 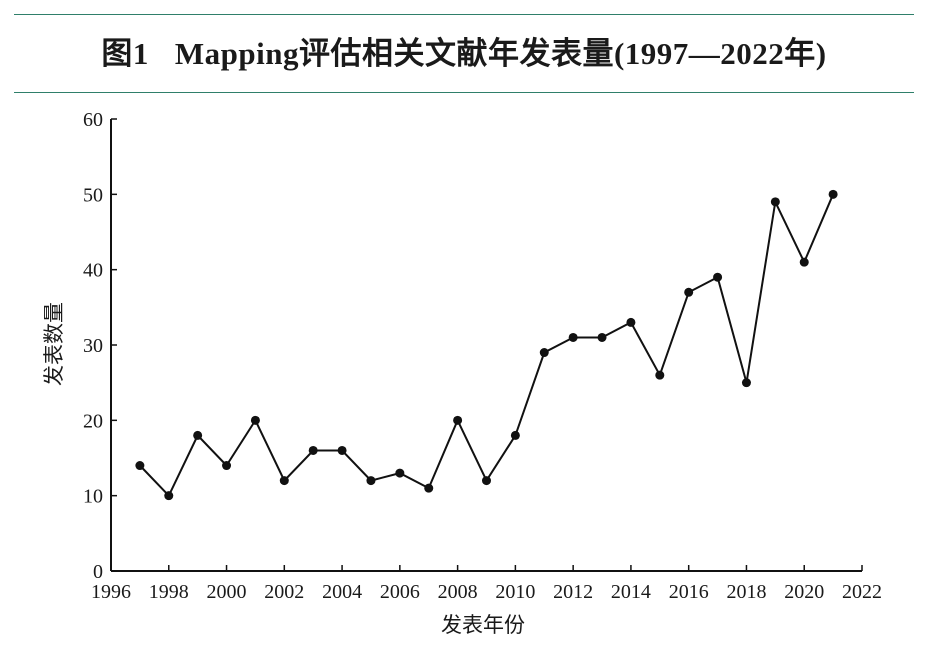 What do you see at coordinates (746, 592) in the screenshot?
I see `x-tick-label: 2018` at bounding box center [746, 592].